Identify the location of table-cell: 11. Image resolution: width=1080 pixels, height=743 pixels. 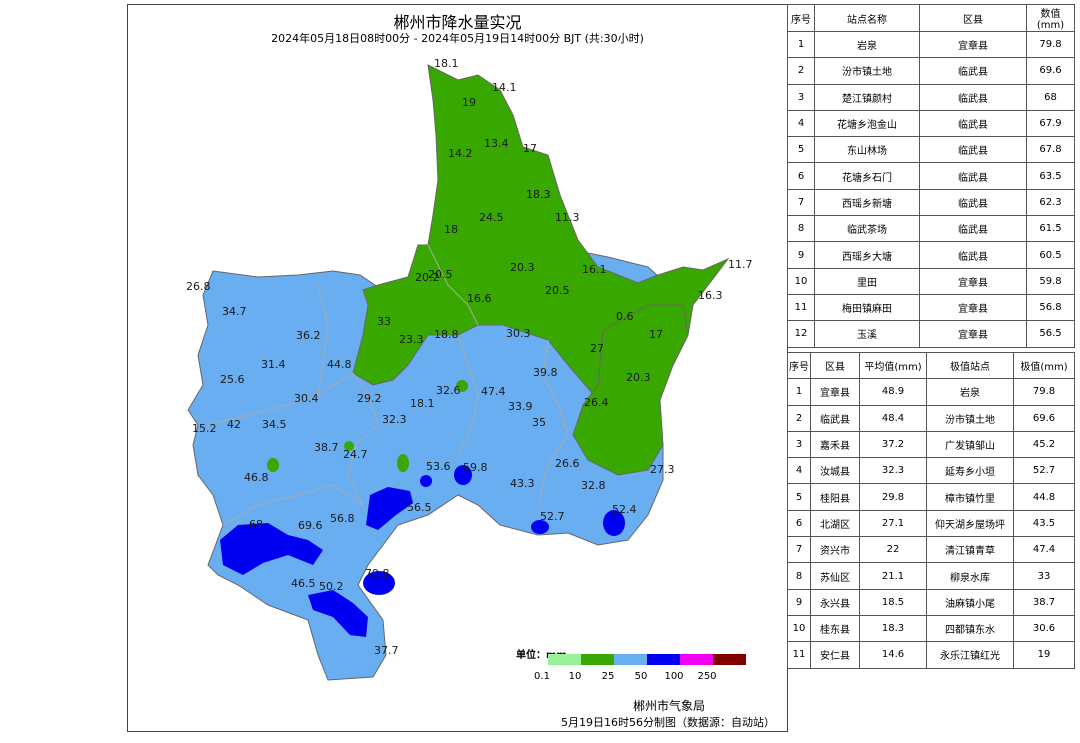
(799, 655).